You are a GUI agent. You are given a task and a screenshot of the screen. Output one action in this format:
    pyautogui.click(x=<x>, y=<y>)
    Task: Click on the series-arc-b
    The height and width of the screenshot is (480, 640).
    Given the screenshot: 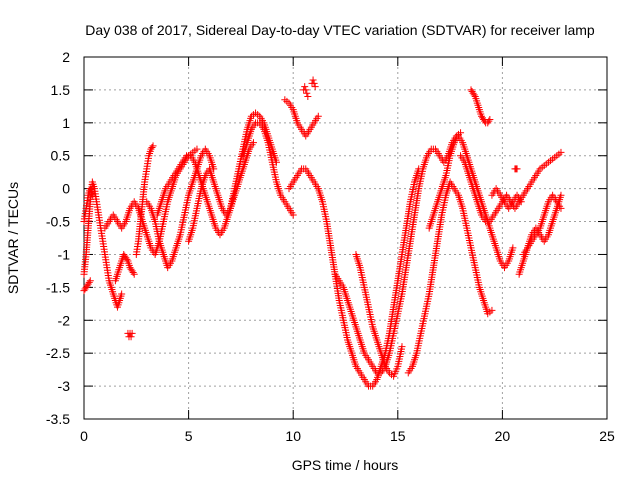 What is the action you would take?
    pyautogui.click(x=87, y=286)
    